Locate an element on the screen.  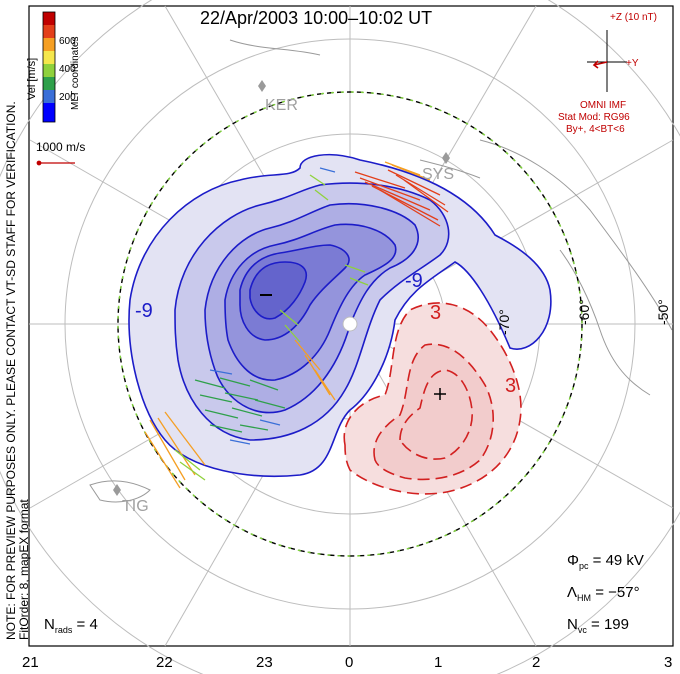
cross-polar-potential: Φpc = 49 kV is located at coordinates (605, 561).